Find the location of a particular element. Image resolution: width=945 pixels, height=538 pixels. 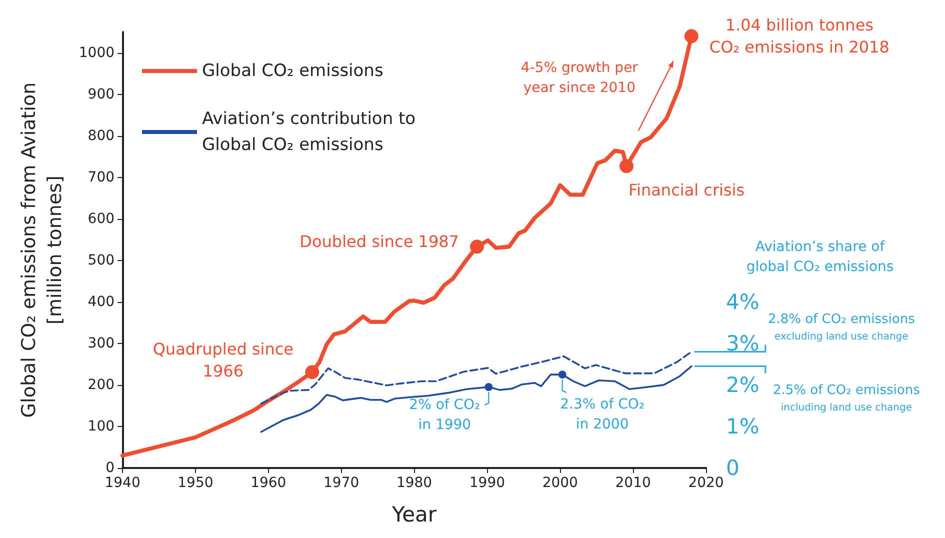

annotation: 2.8% of CO₂ emissions excluding land use change is located at coordinates (842, 327).